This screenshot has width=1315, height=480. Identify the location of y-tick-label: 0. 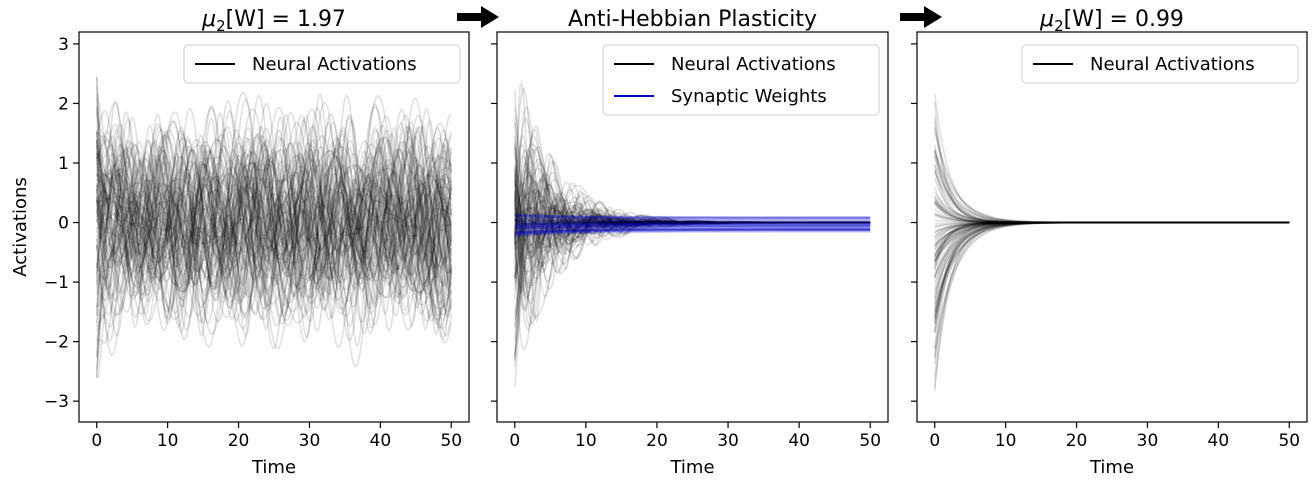
(63, 224).